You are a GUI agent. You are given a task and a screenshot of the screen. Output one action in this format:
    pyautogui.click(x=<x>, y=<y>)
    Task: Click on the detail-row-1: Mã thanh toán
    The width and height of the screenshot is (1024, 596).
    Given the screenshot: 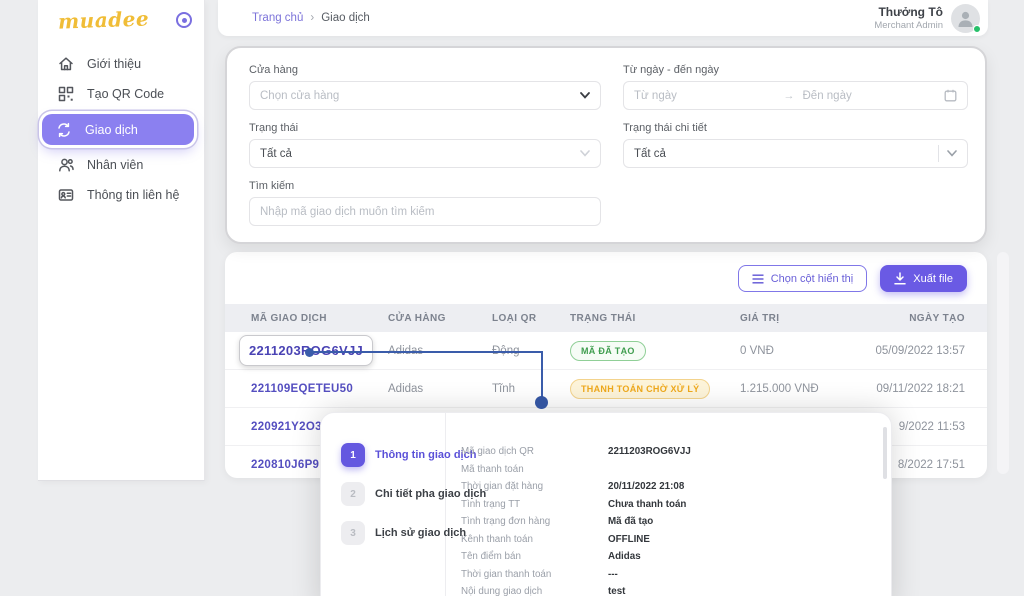 What is the action you would take?
    pyautogui.click(x=671, y=470)
    